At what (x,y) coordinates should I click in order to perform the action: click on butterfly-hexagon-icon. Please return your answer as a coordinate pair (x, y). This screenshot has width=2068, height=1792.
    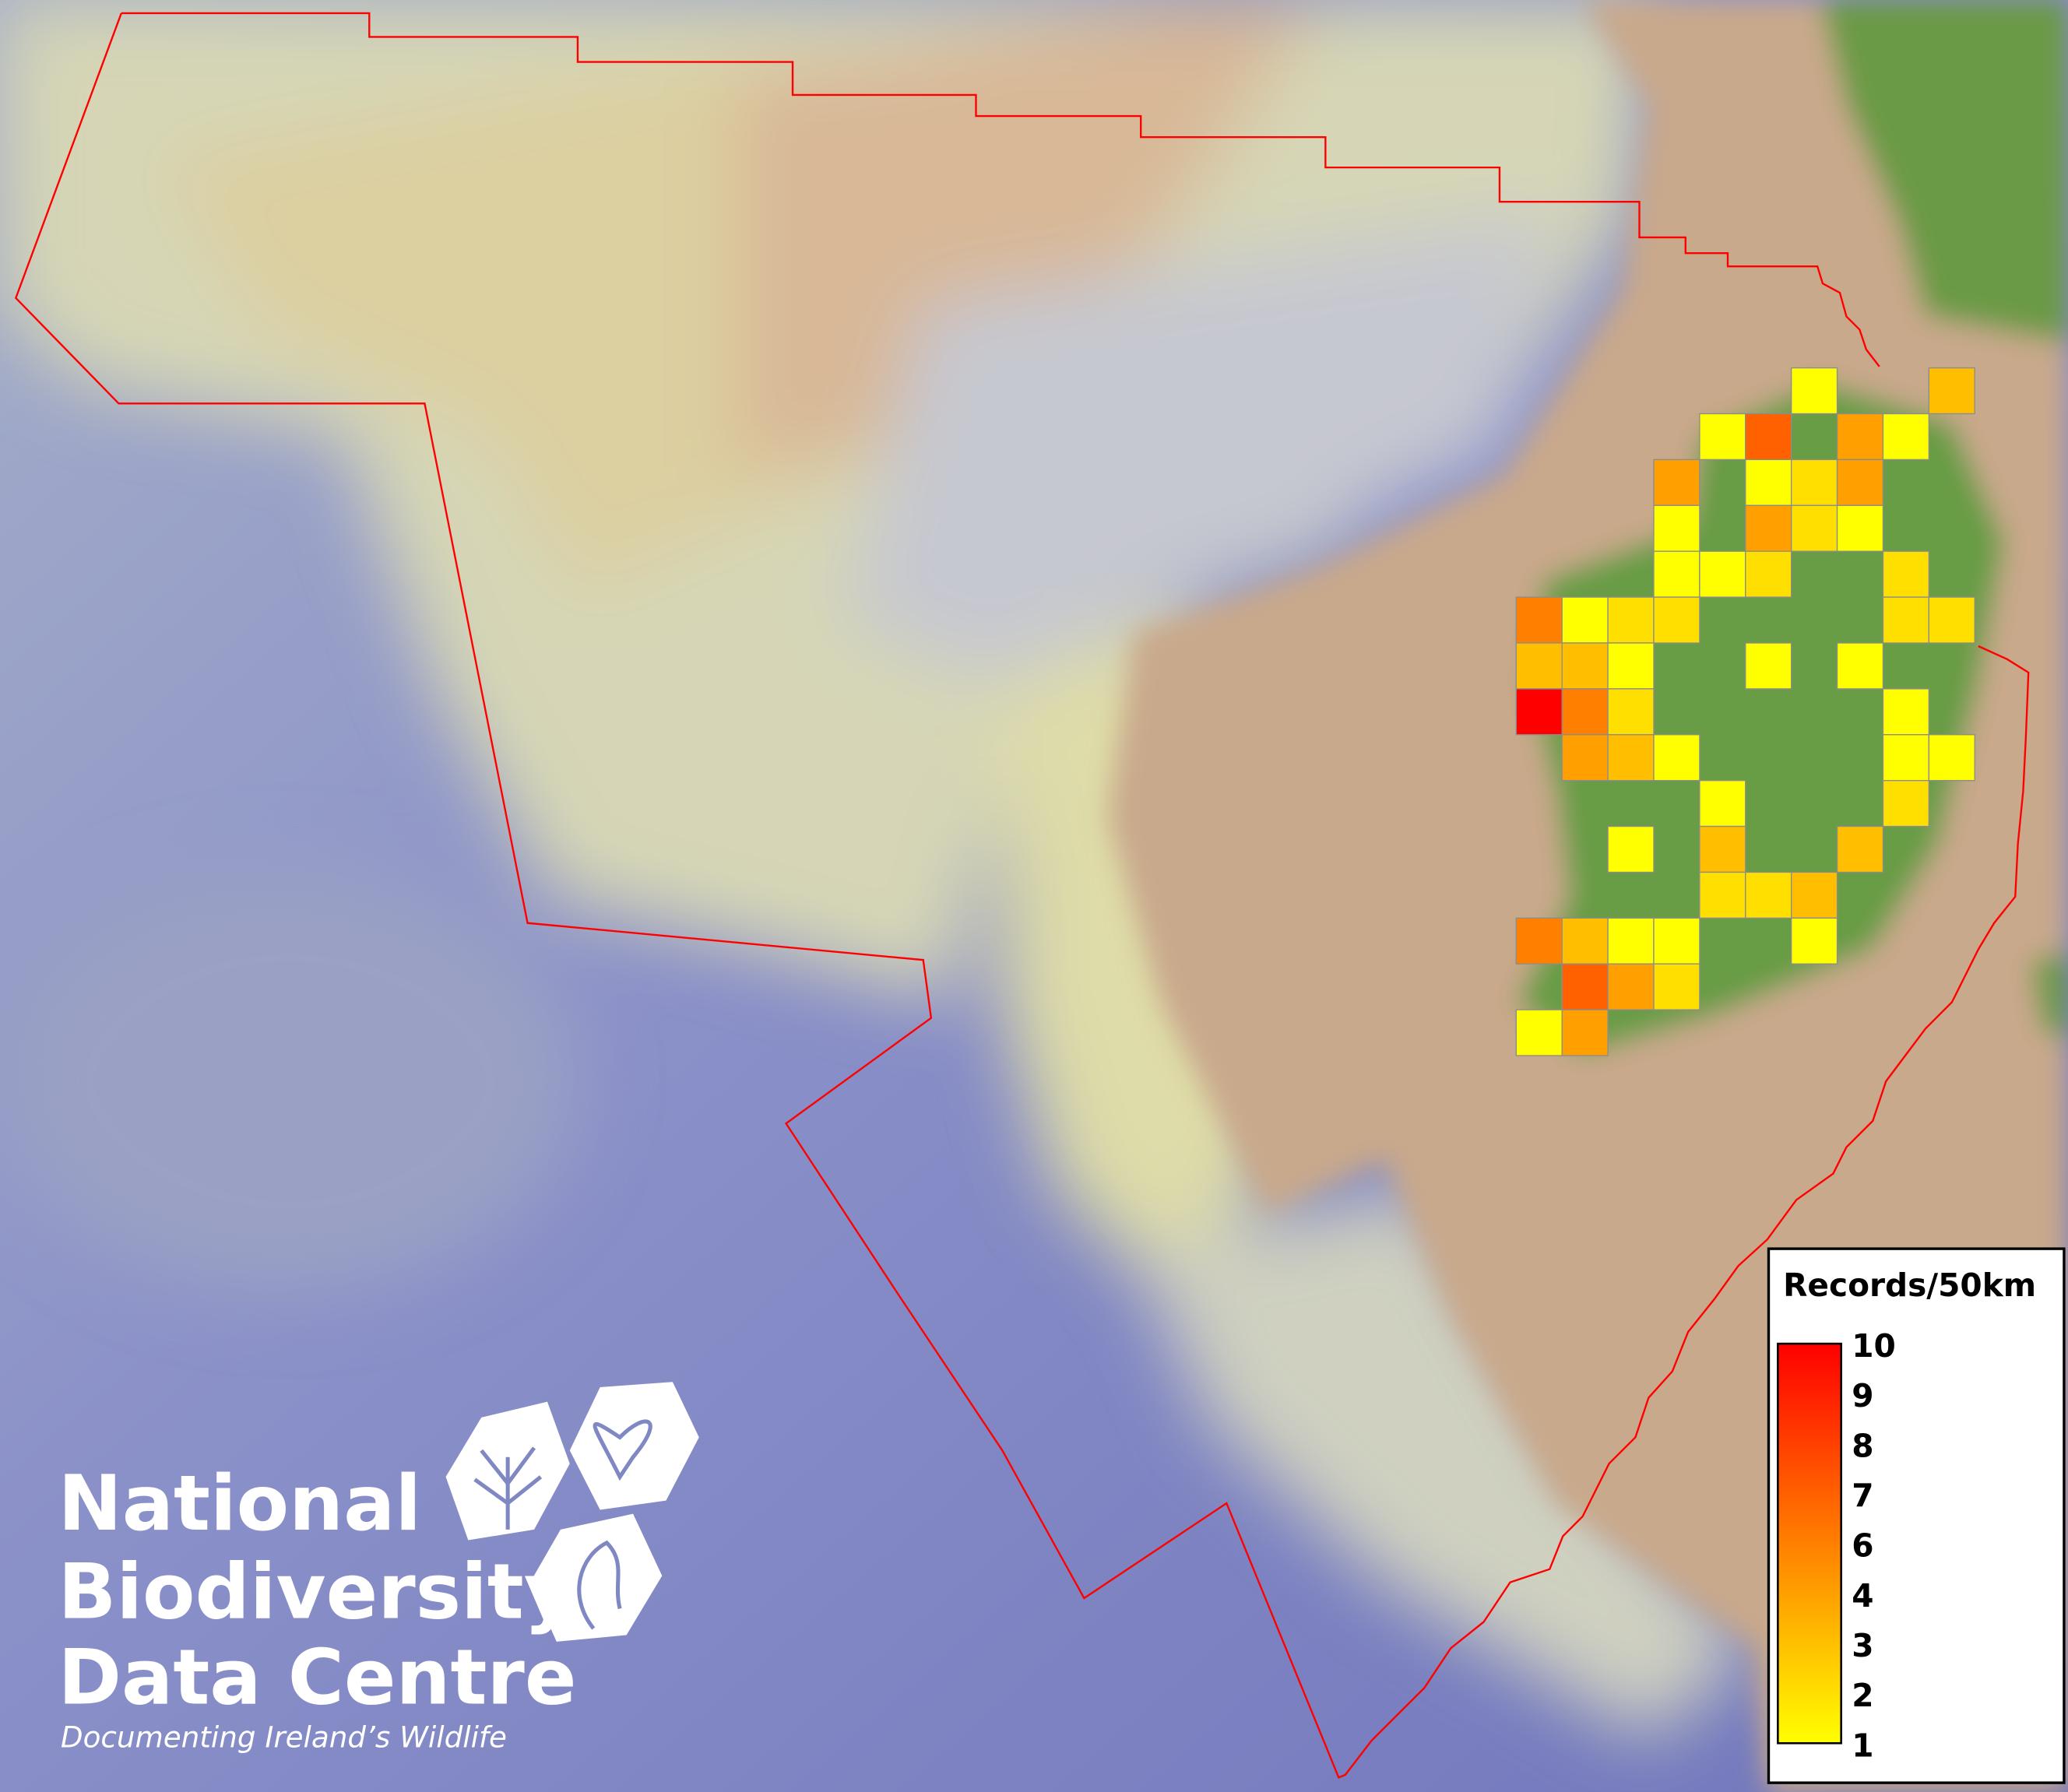
    Looking at the image, I should click on (634, 1446).